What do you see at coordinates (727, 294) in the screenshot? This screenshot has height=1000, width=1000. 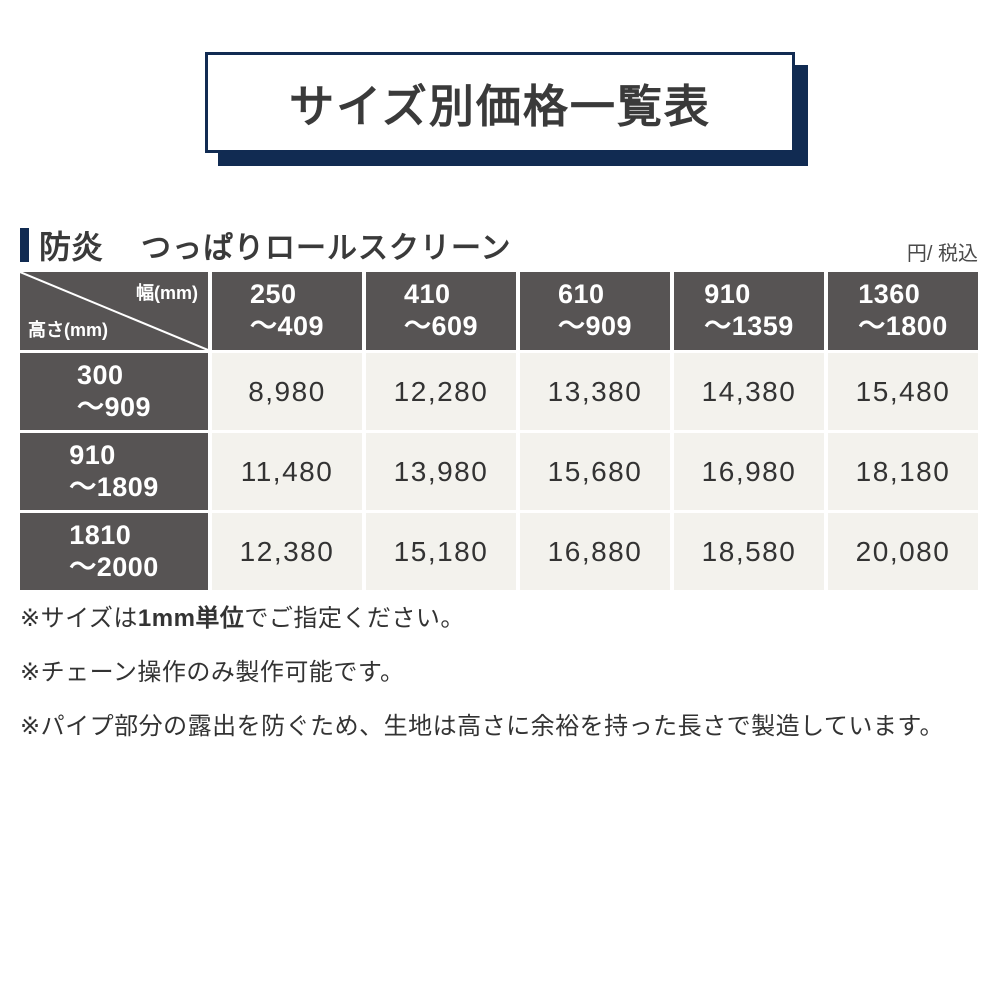 I see `width-range-from: 910` at bounding box center [727, 294].